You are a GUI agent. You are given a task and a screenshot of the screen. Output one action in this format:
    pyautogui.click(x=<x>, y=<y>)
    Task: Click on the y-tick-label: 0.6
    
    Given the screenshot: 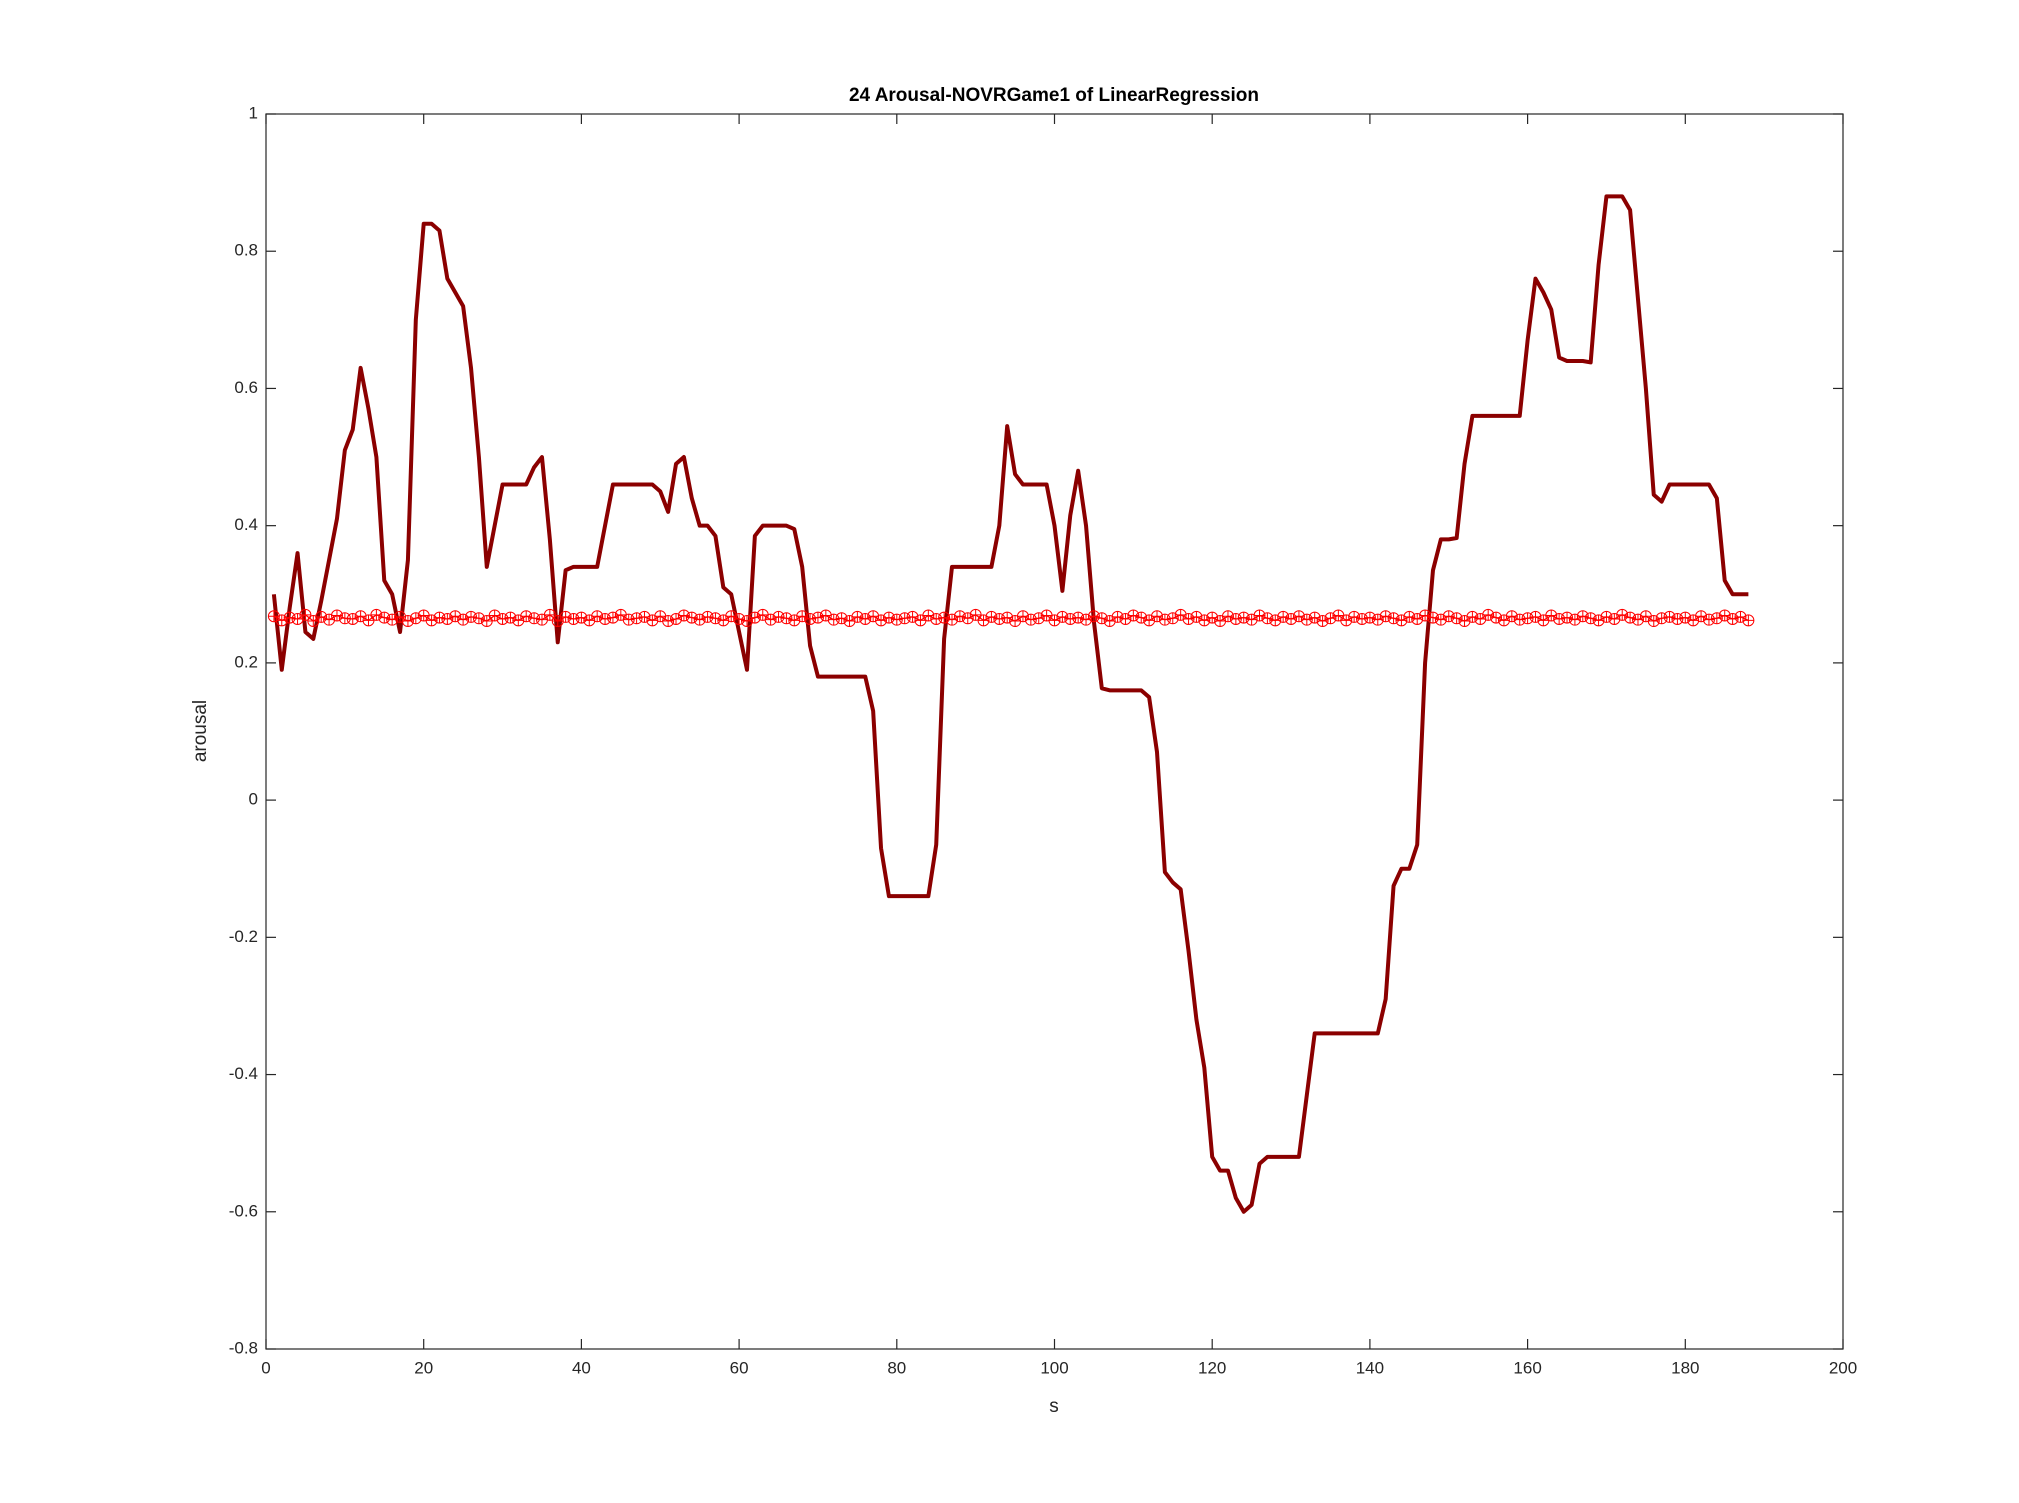 What is the action you would take?
    pyautogui.click(x=246, y=387)
    